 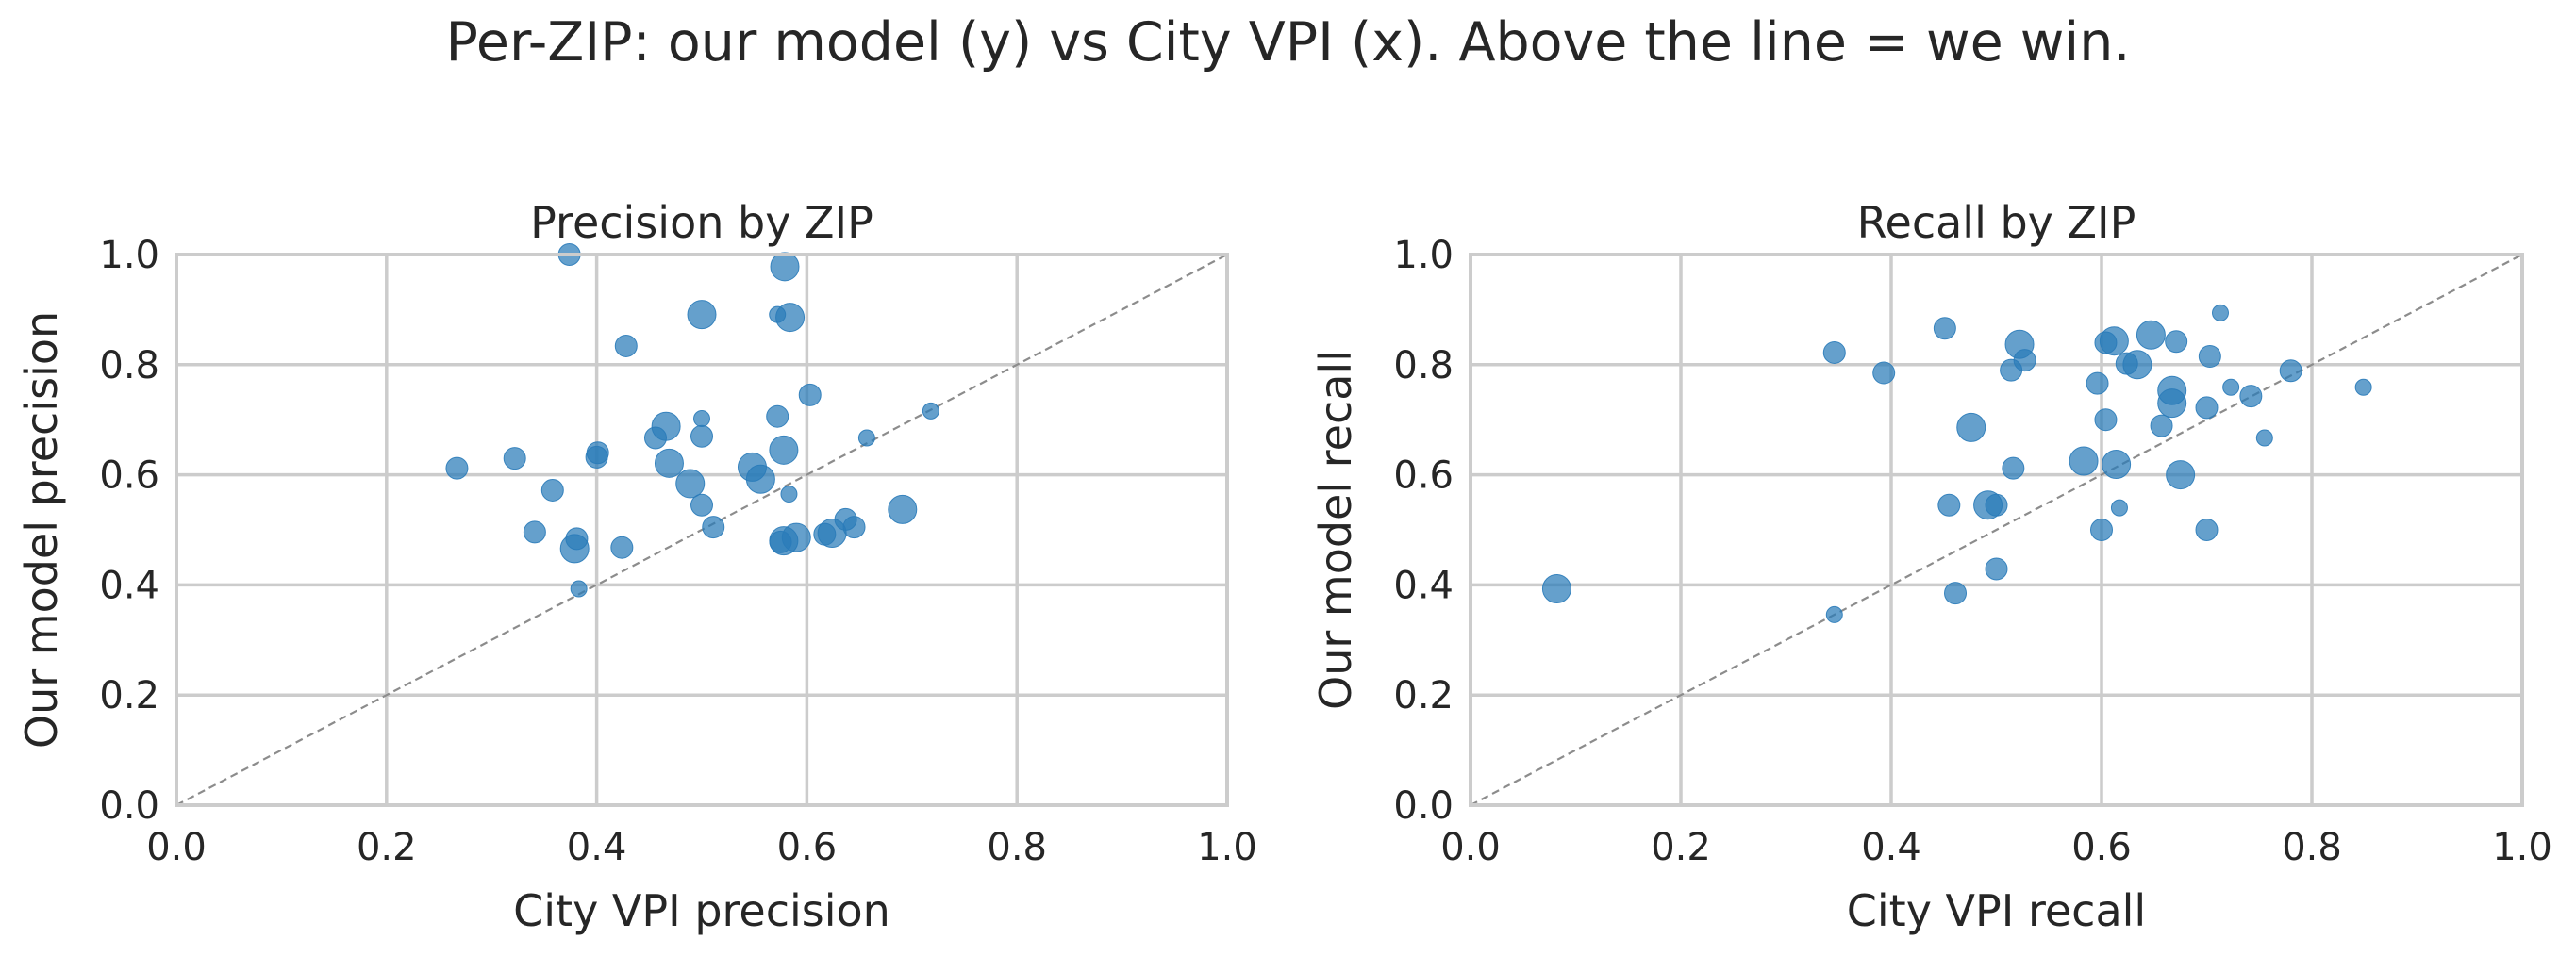 I want to click on x-axis-label: City VPI precision, so click(x=701, y=911).